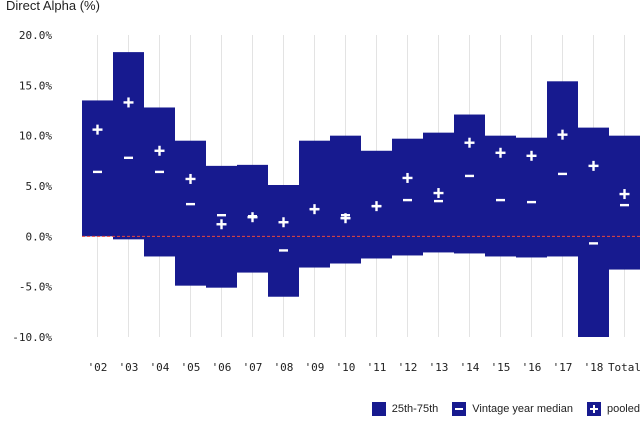 This screenshot has width=640, height=440. What do you see at coordinates (522, 409) in the screenshot?
I see `legend-label-median: Vintage year median` at bounding box center [522, 409].